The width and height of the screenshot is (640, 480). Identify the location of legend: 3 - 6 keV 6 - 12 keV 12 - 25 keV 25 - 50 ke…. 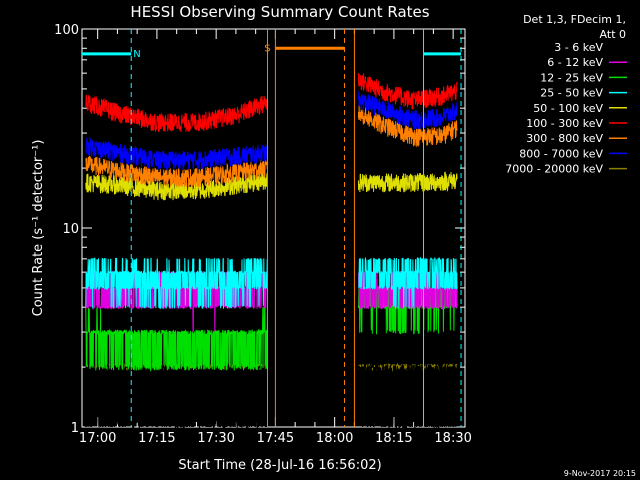
(566, 108).